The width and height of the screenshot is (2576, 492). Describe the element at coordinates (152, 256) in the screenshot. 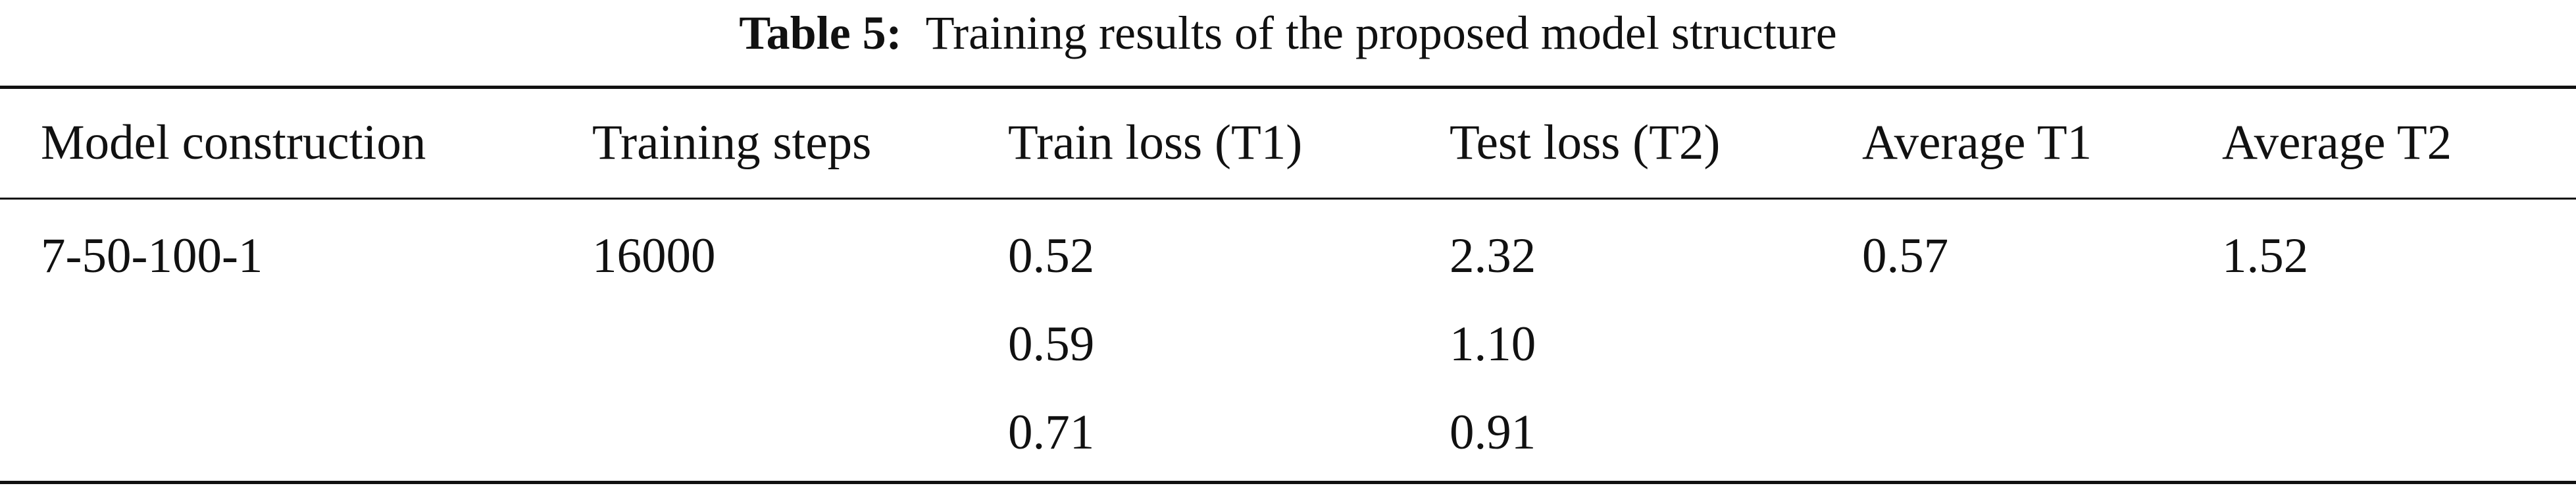

I see `cell-model-construction: 7-50-100-1` at that location.